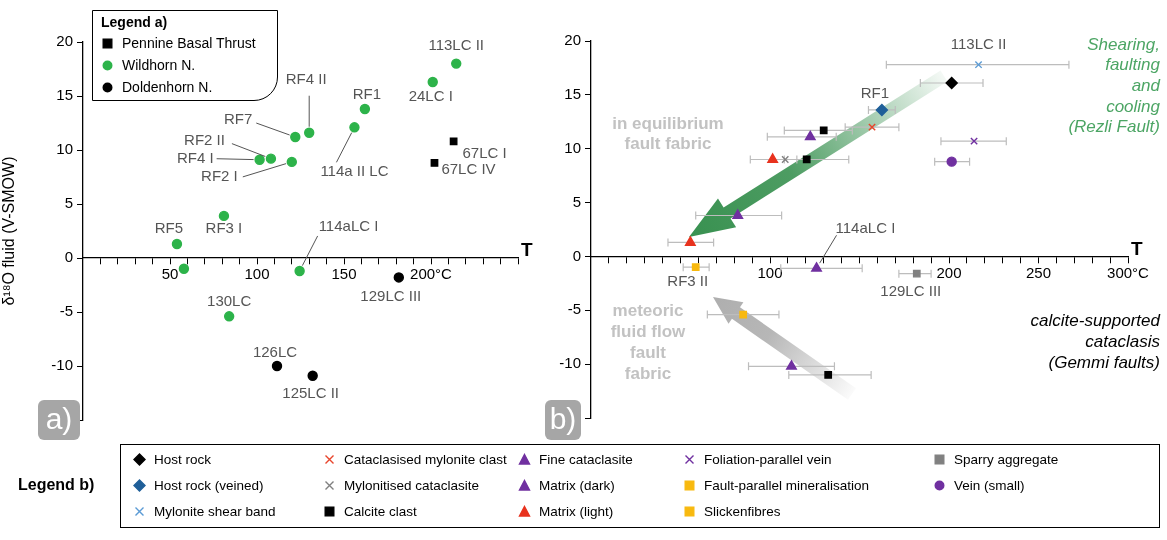 The height and width of the screenshot is (540, 1167). Describe the element at coordinates (576, 201) in the screenshot. I see `y-tick-label: 5` at that location.